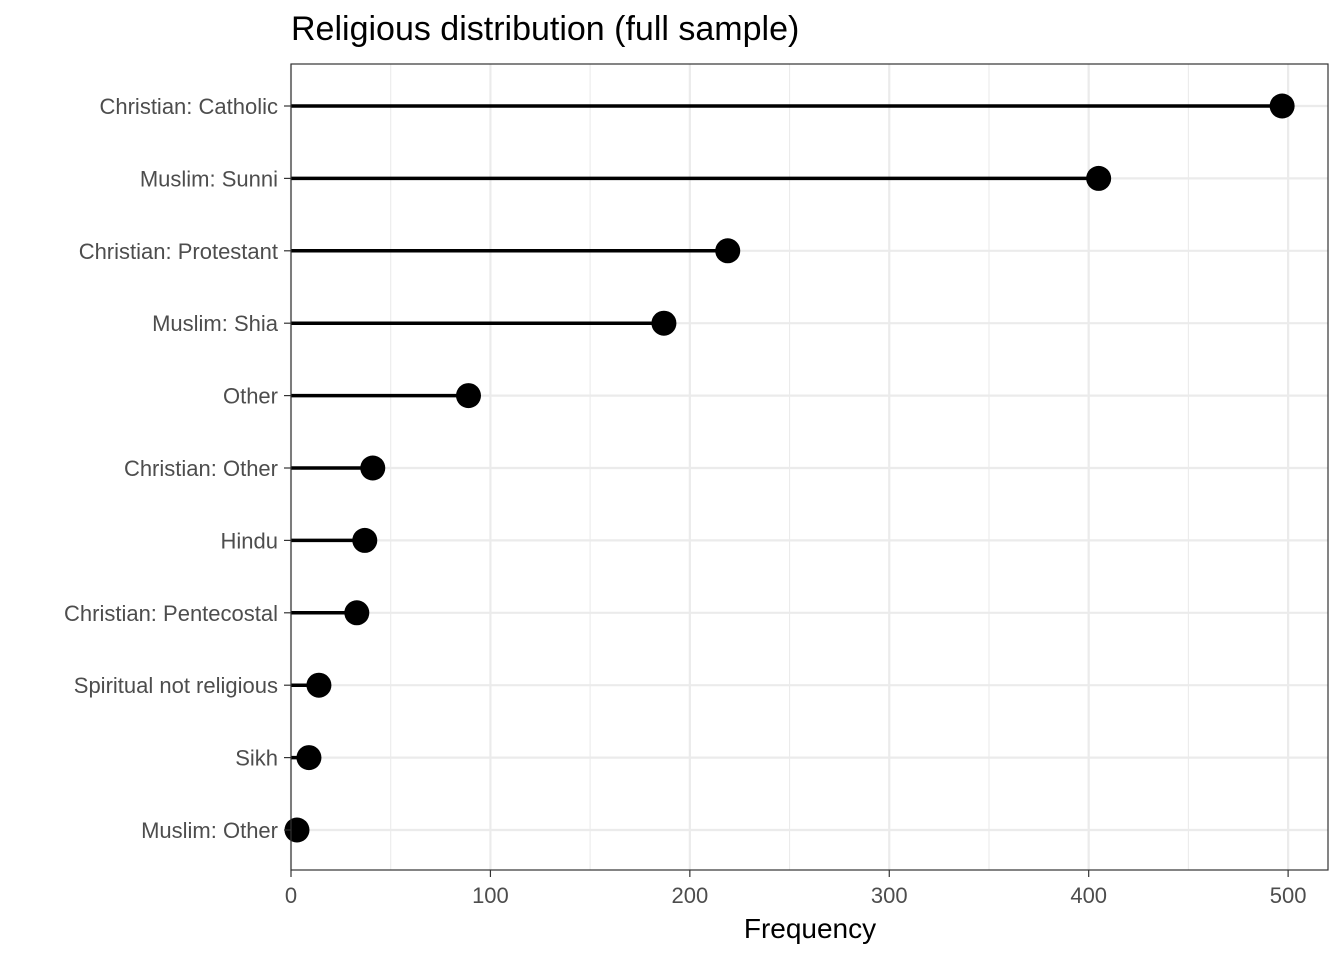 Image resolution: width=1344 pixels, height=960 pixels. What do you see at coordinates (545, 29) in the screenshot?
I see `chart-title: Religious distribution (full sample)` at bounding box center [545, 29].